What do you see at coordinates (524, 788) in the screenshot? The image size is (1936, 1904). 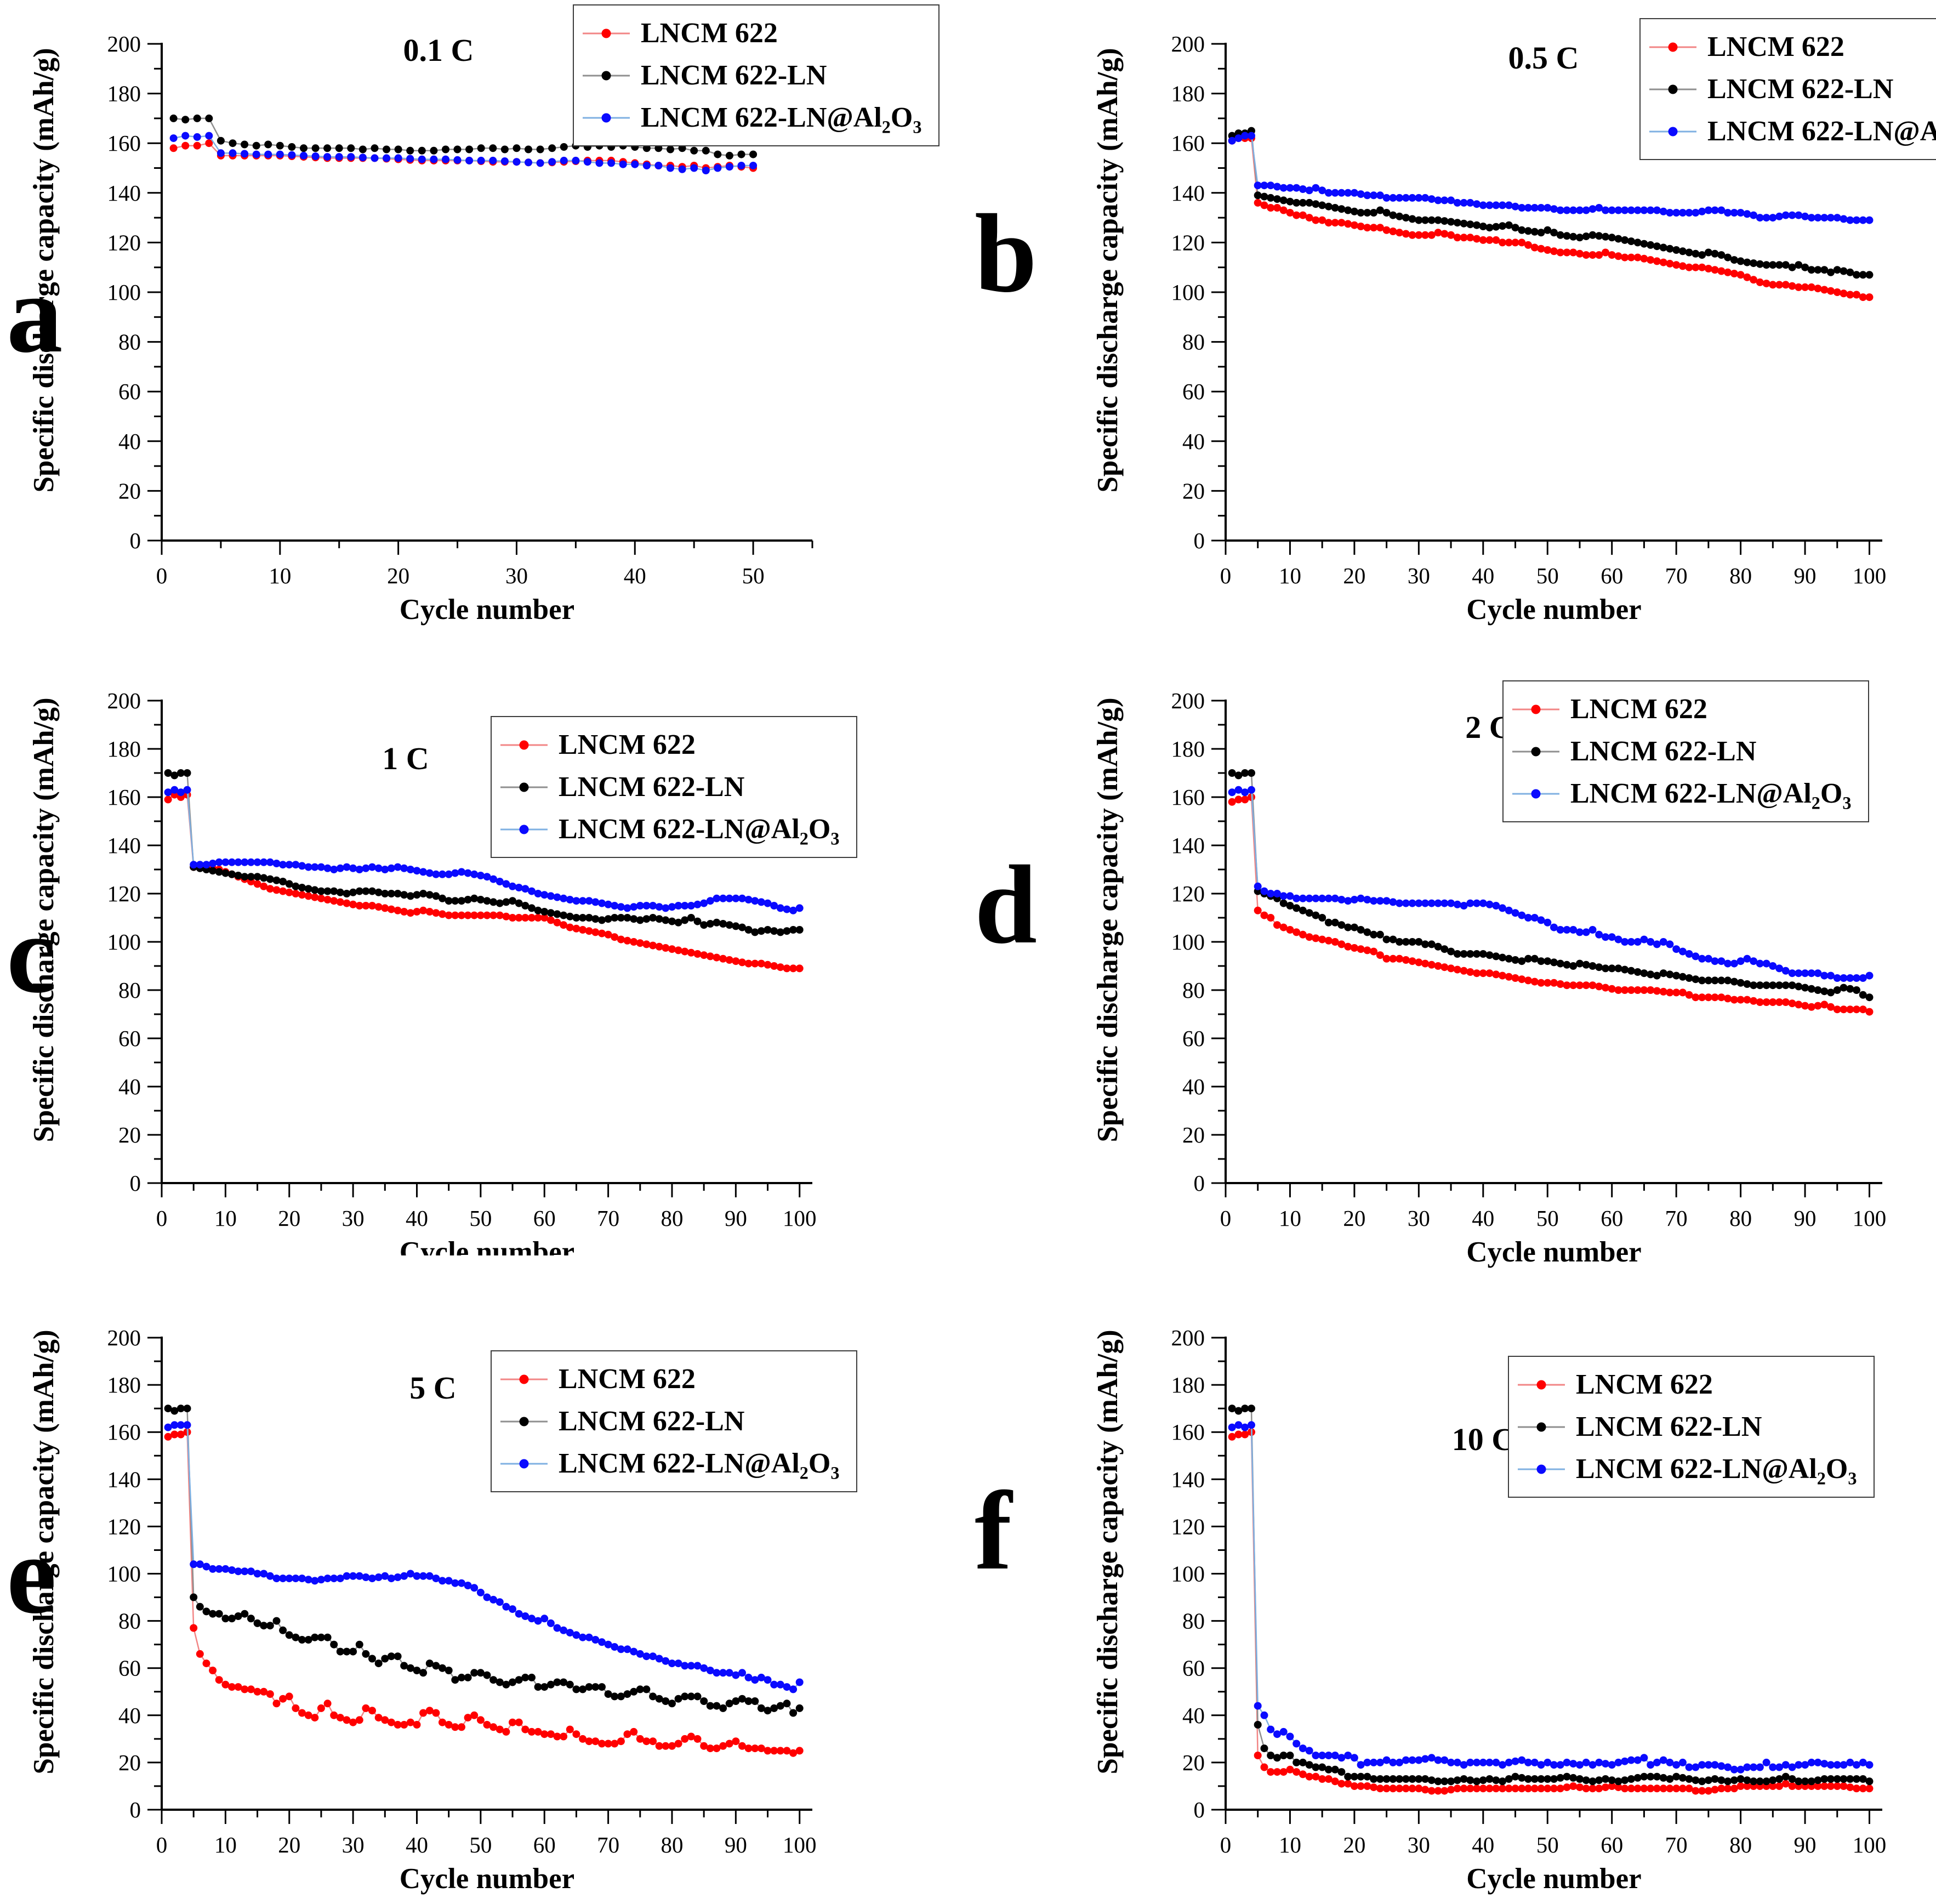 I see `legend-marker-icon` at bounding box center [524, 788].